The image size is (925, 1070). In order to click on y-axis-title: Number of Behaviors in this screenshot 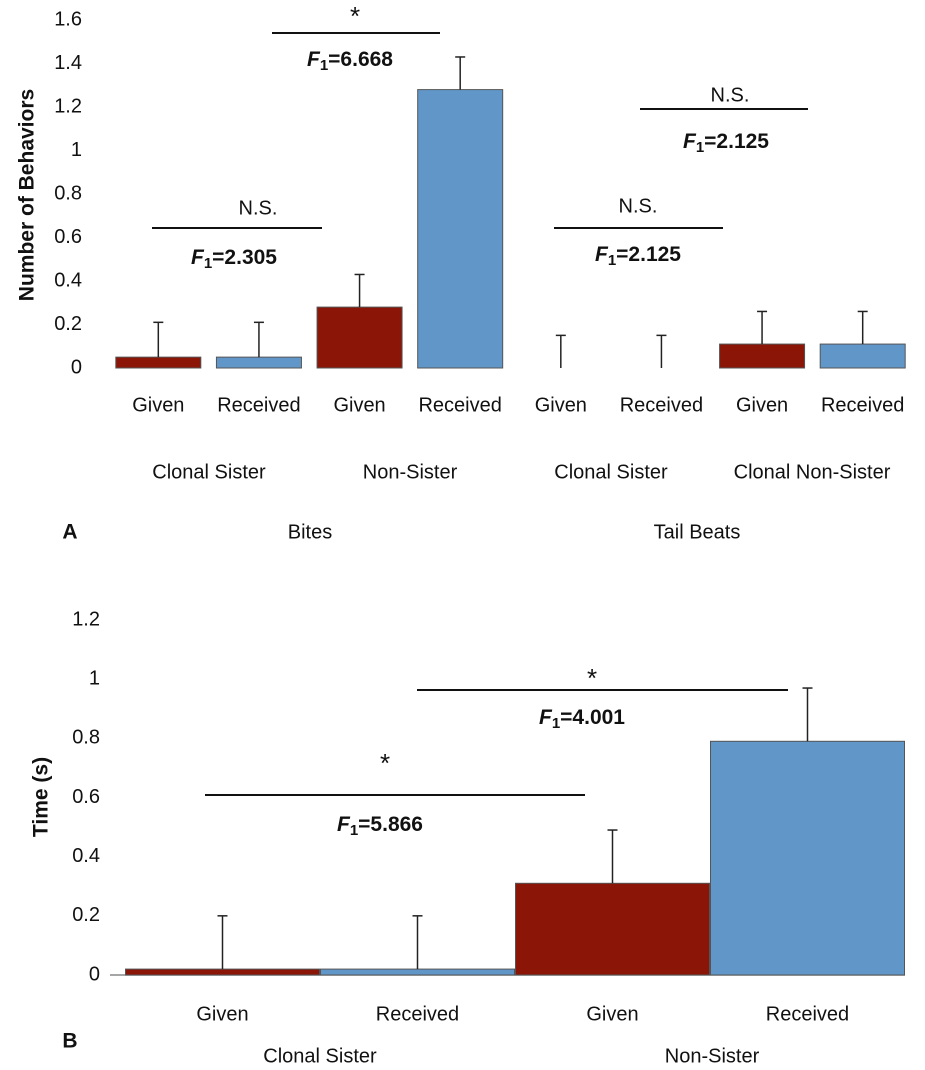, I will do `click(27, 195)`.